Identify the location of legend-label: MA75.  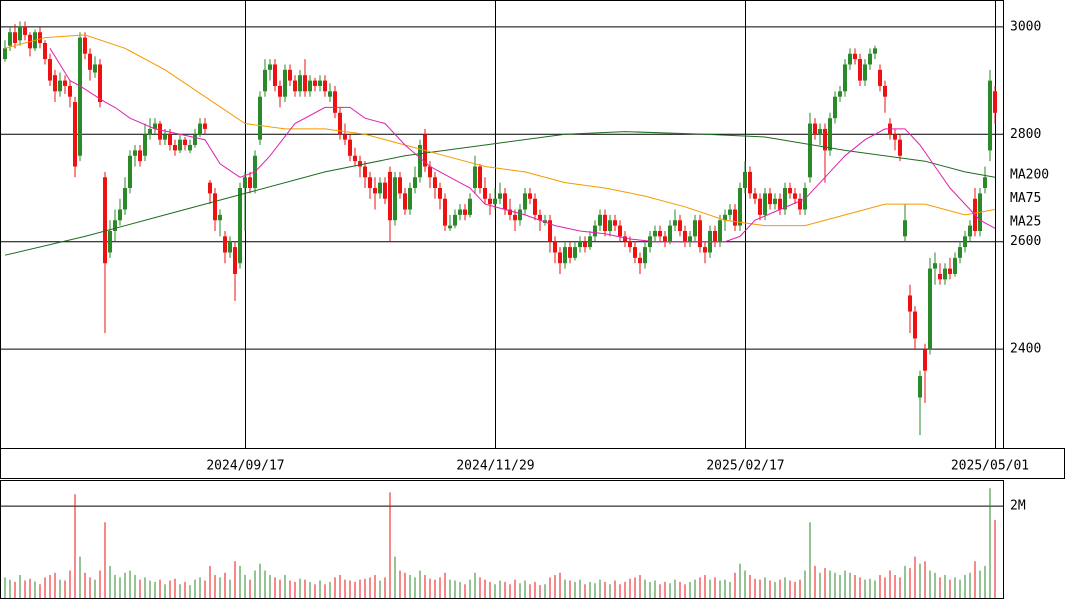
(1025, 198).